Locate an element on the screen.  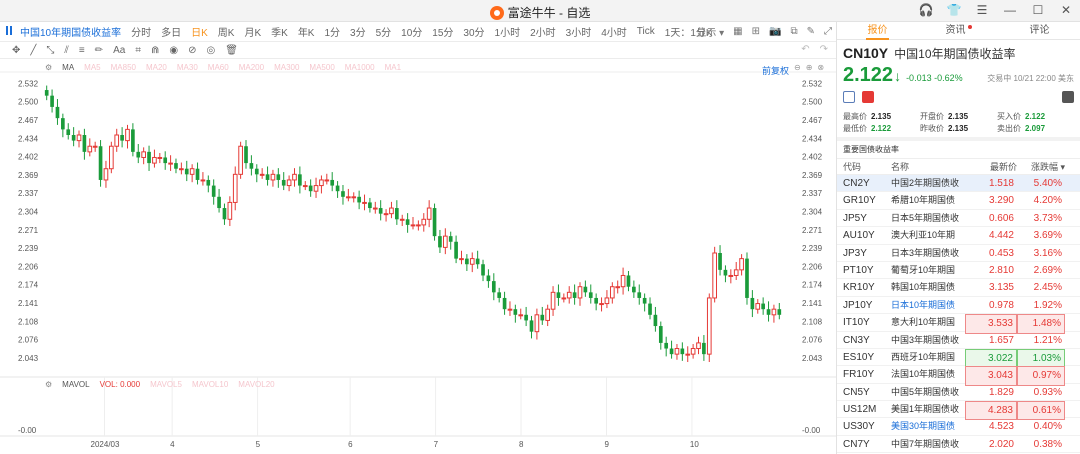
tab-news: 资讯 is located at coordinates (958, 30).